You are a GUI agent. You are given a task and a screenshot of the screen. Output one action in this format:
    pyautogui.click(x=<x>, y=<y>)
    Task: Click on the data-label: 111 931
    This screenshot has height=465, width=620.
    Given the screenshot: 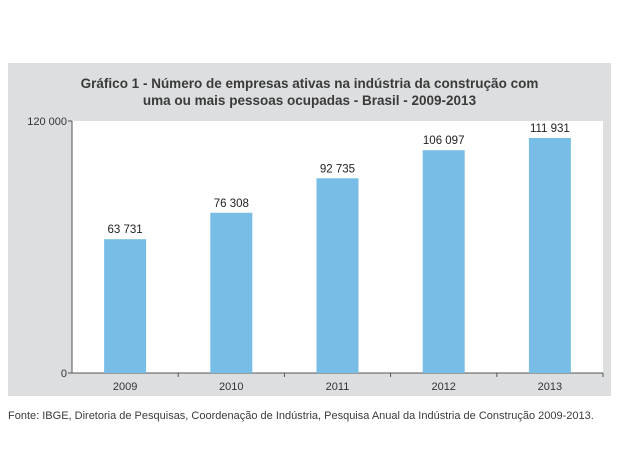 What is the action you would take?
    pyautogui.click(x=550, y=129)
    